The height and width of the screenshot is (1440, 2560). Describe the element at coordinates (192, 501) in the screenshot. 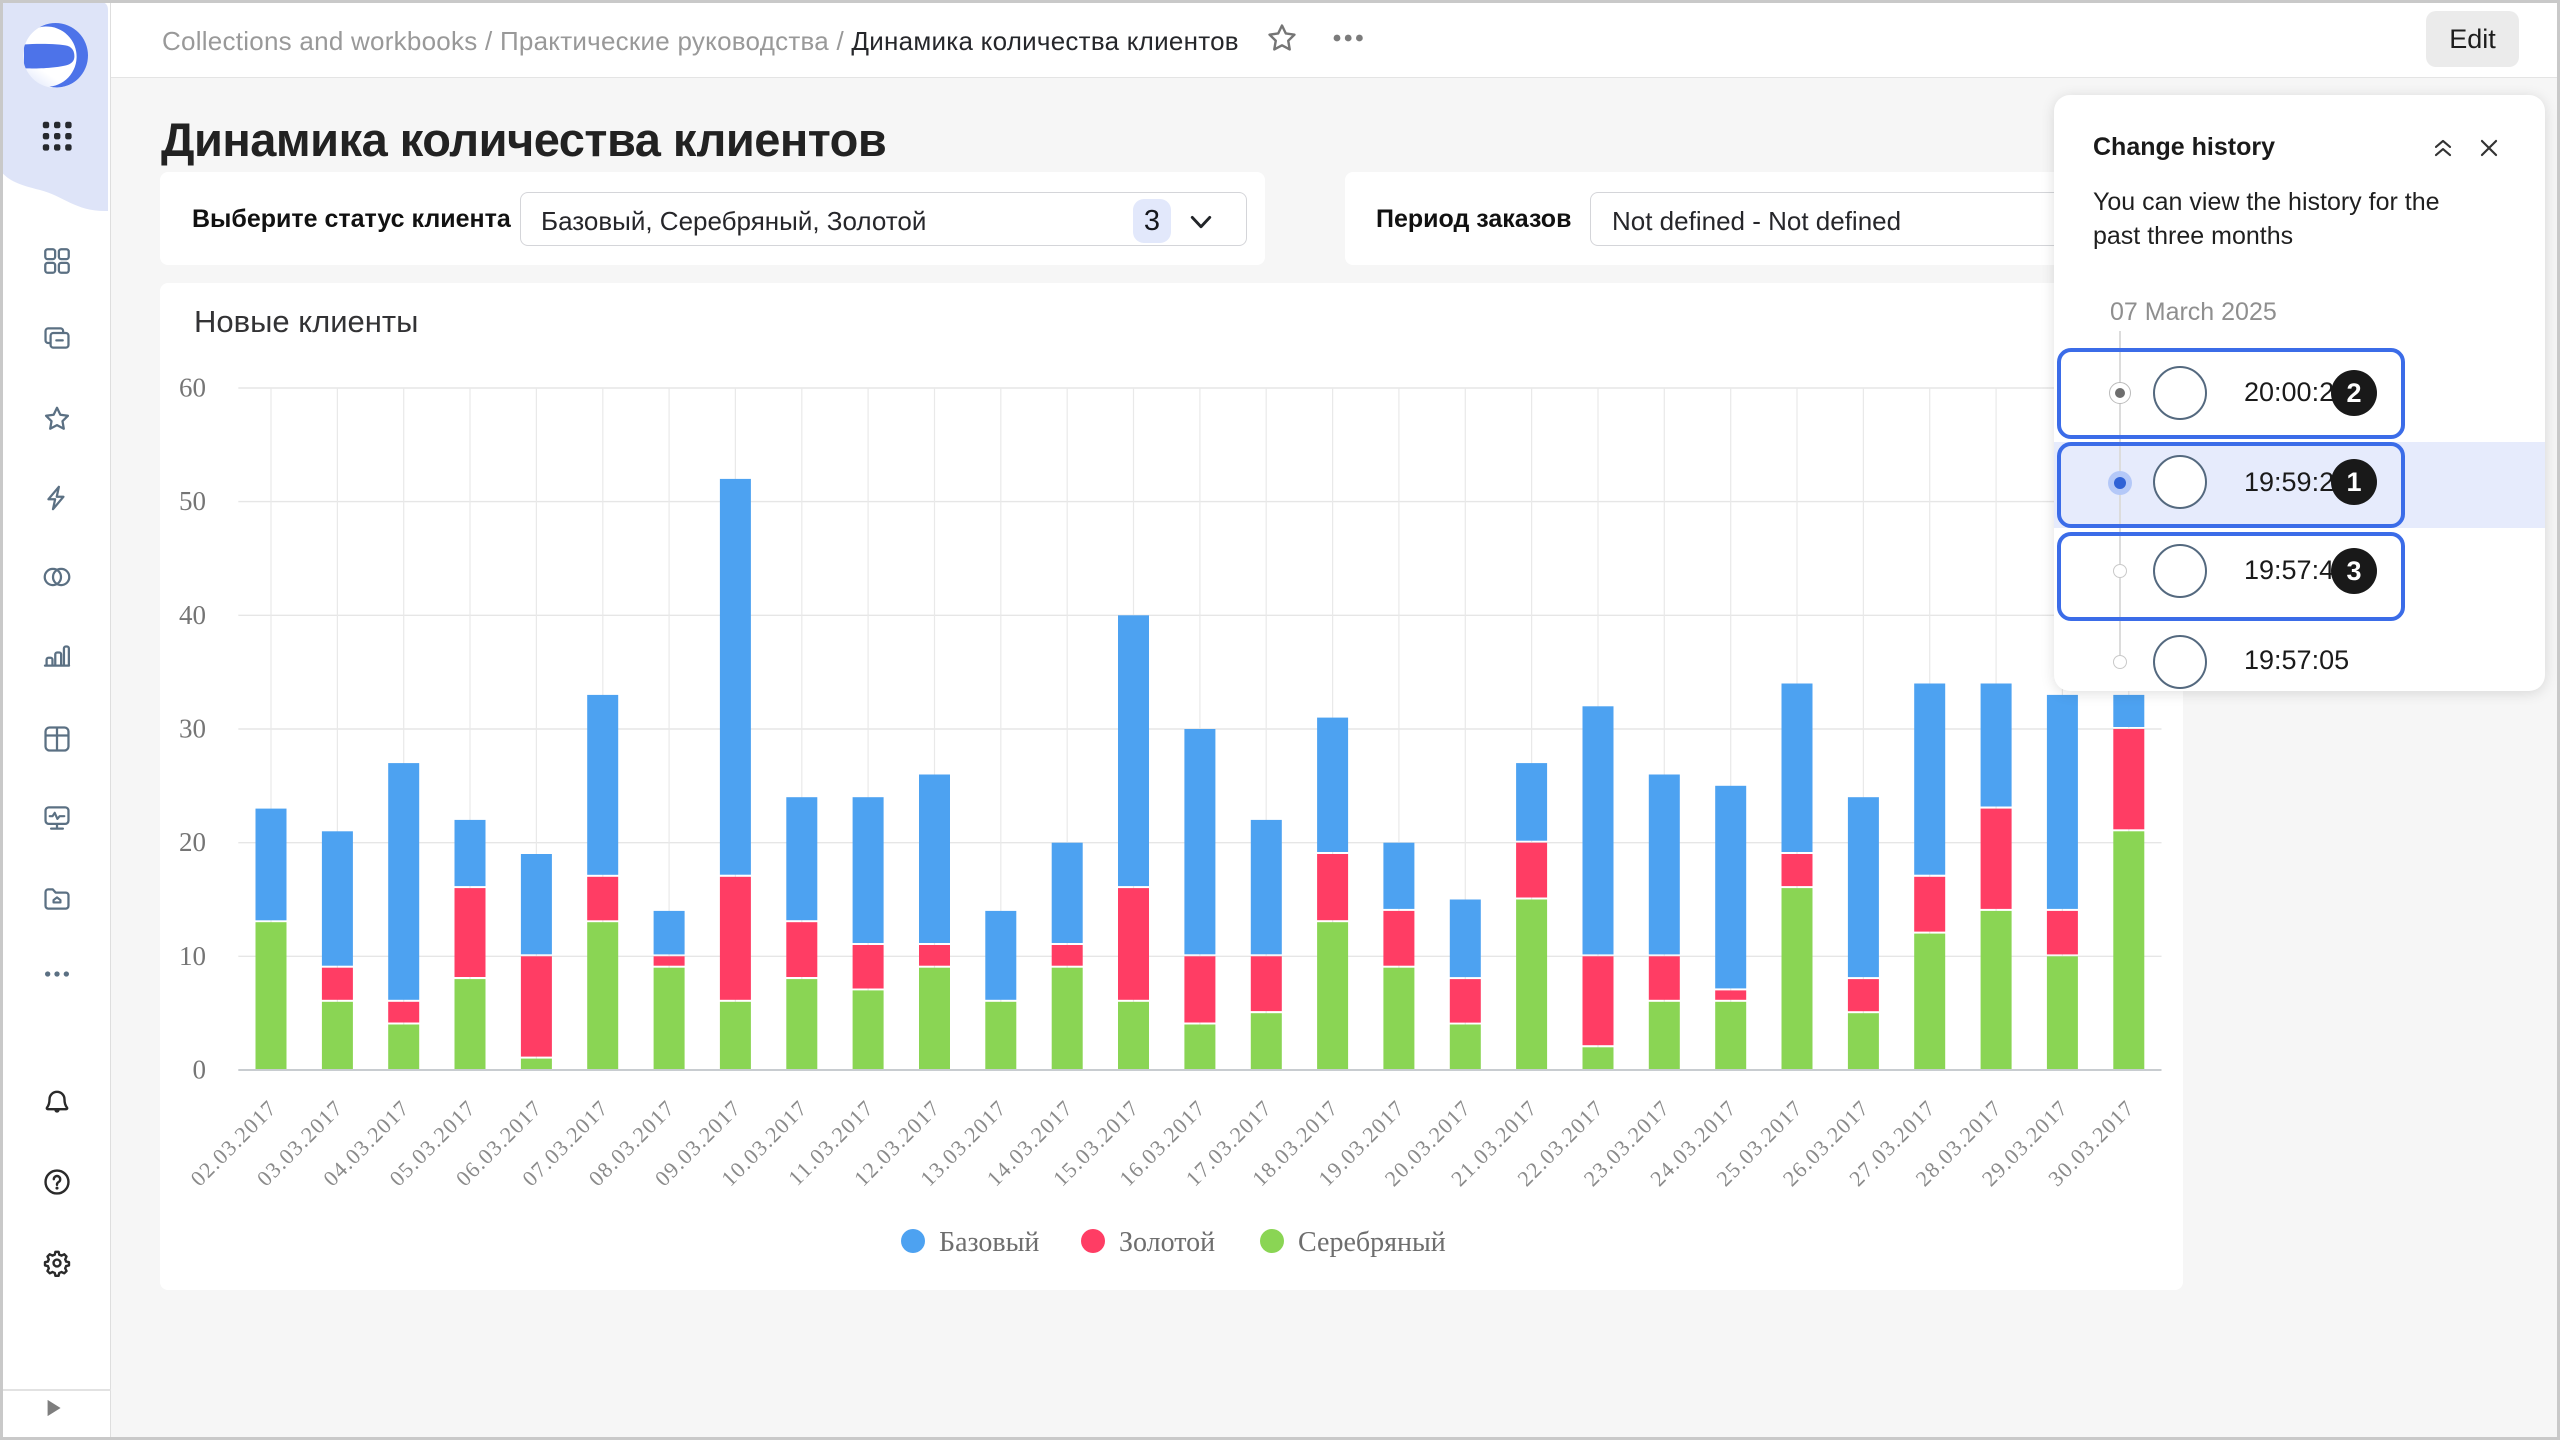

I see `svg-text: 50` at that location.